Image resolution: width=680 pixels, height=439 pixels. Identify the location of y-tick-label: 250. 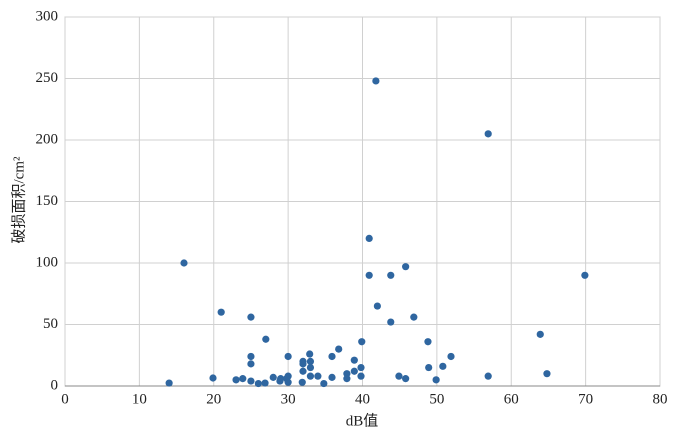
(47, 78).